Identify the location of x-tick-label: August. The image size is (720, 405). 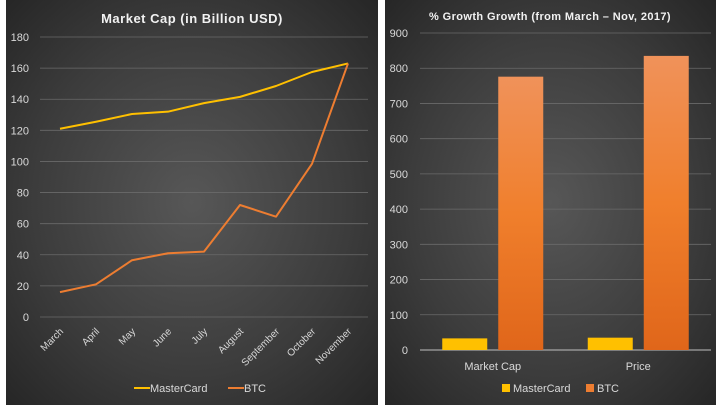
(231, 341).